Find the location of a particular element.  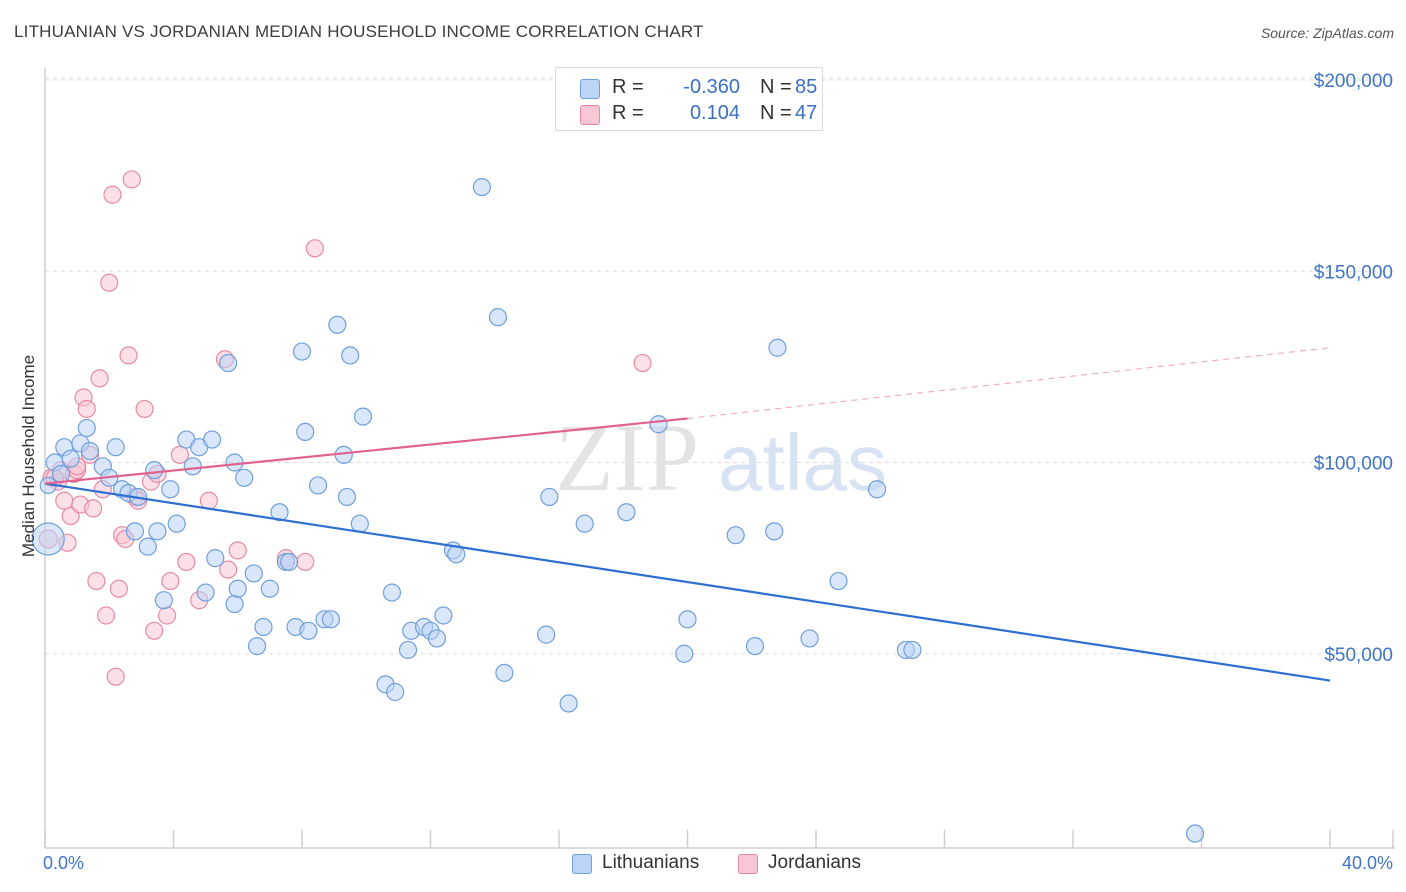

swatch-lithuanians is located at coordinates (582, 864).